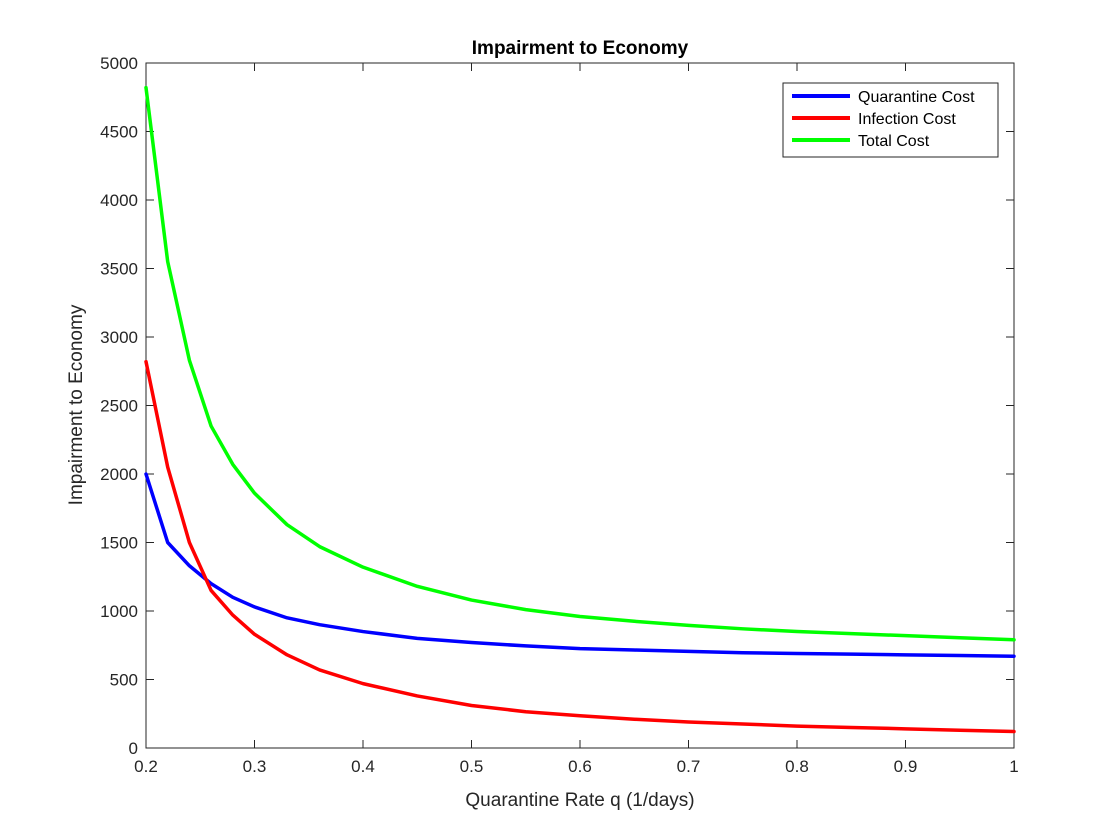 The width and height of the screenshot is (1120, 840). I want to click on legend-label-quarantine-cost: Quarantine Cost, so click(916, 97).